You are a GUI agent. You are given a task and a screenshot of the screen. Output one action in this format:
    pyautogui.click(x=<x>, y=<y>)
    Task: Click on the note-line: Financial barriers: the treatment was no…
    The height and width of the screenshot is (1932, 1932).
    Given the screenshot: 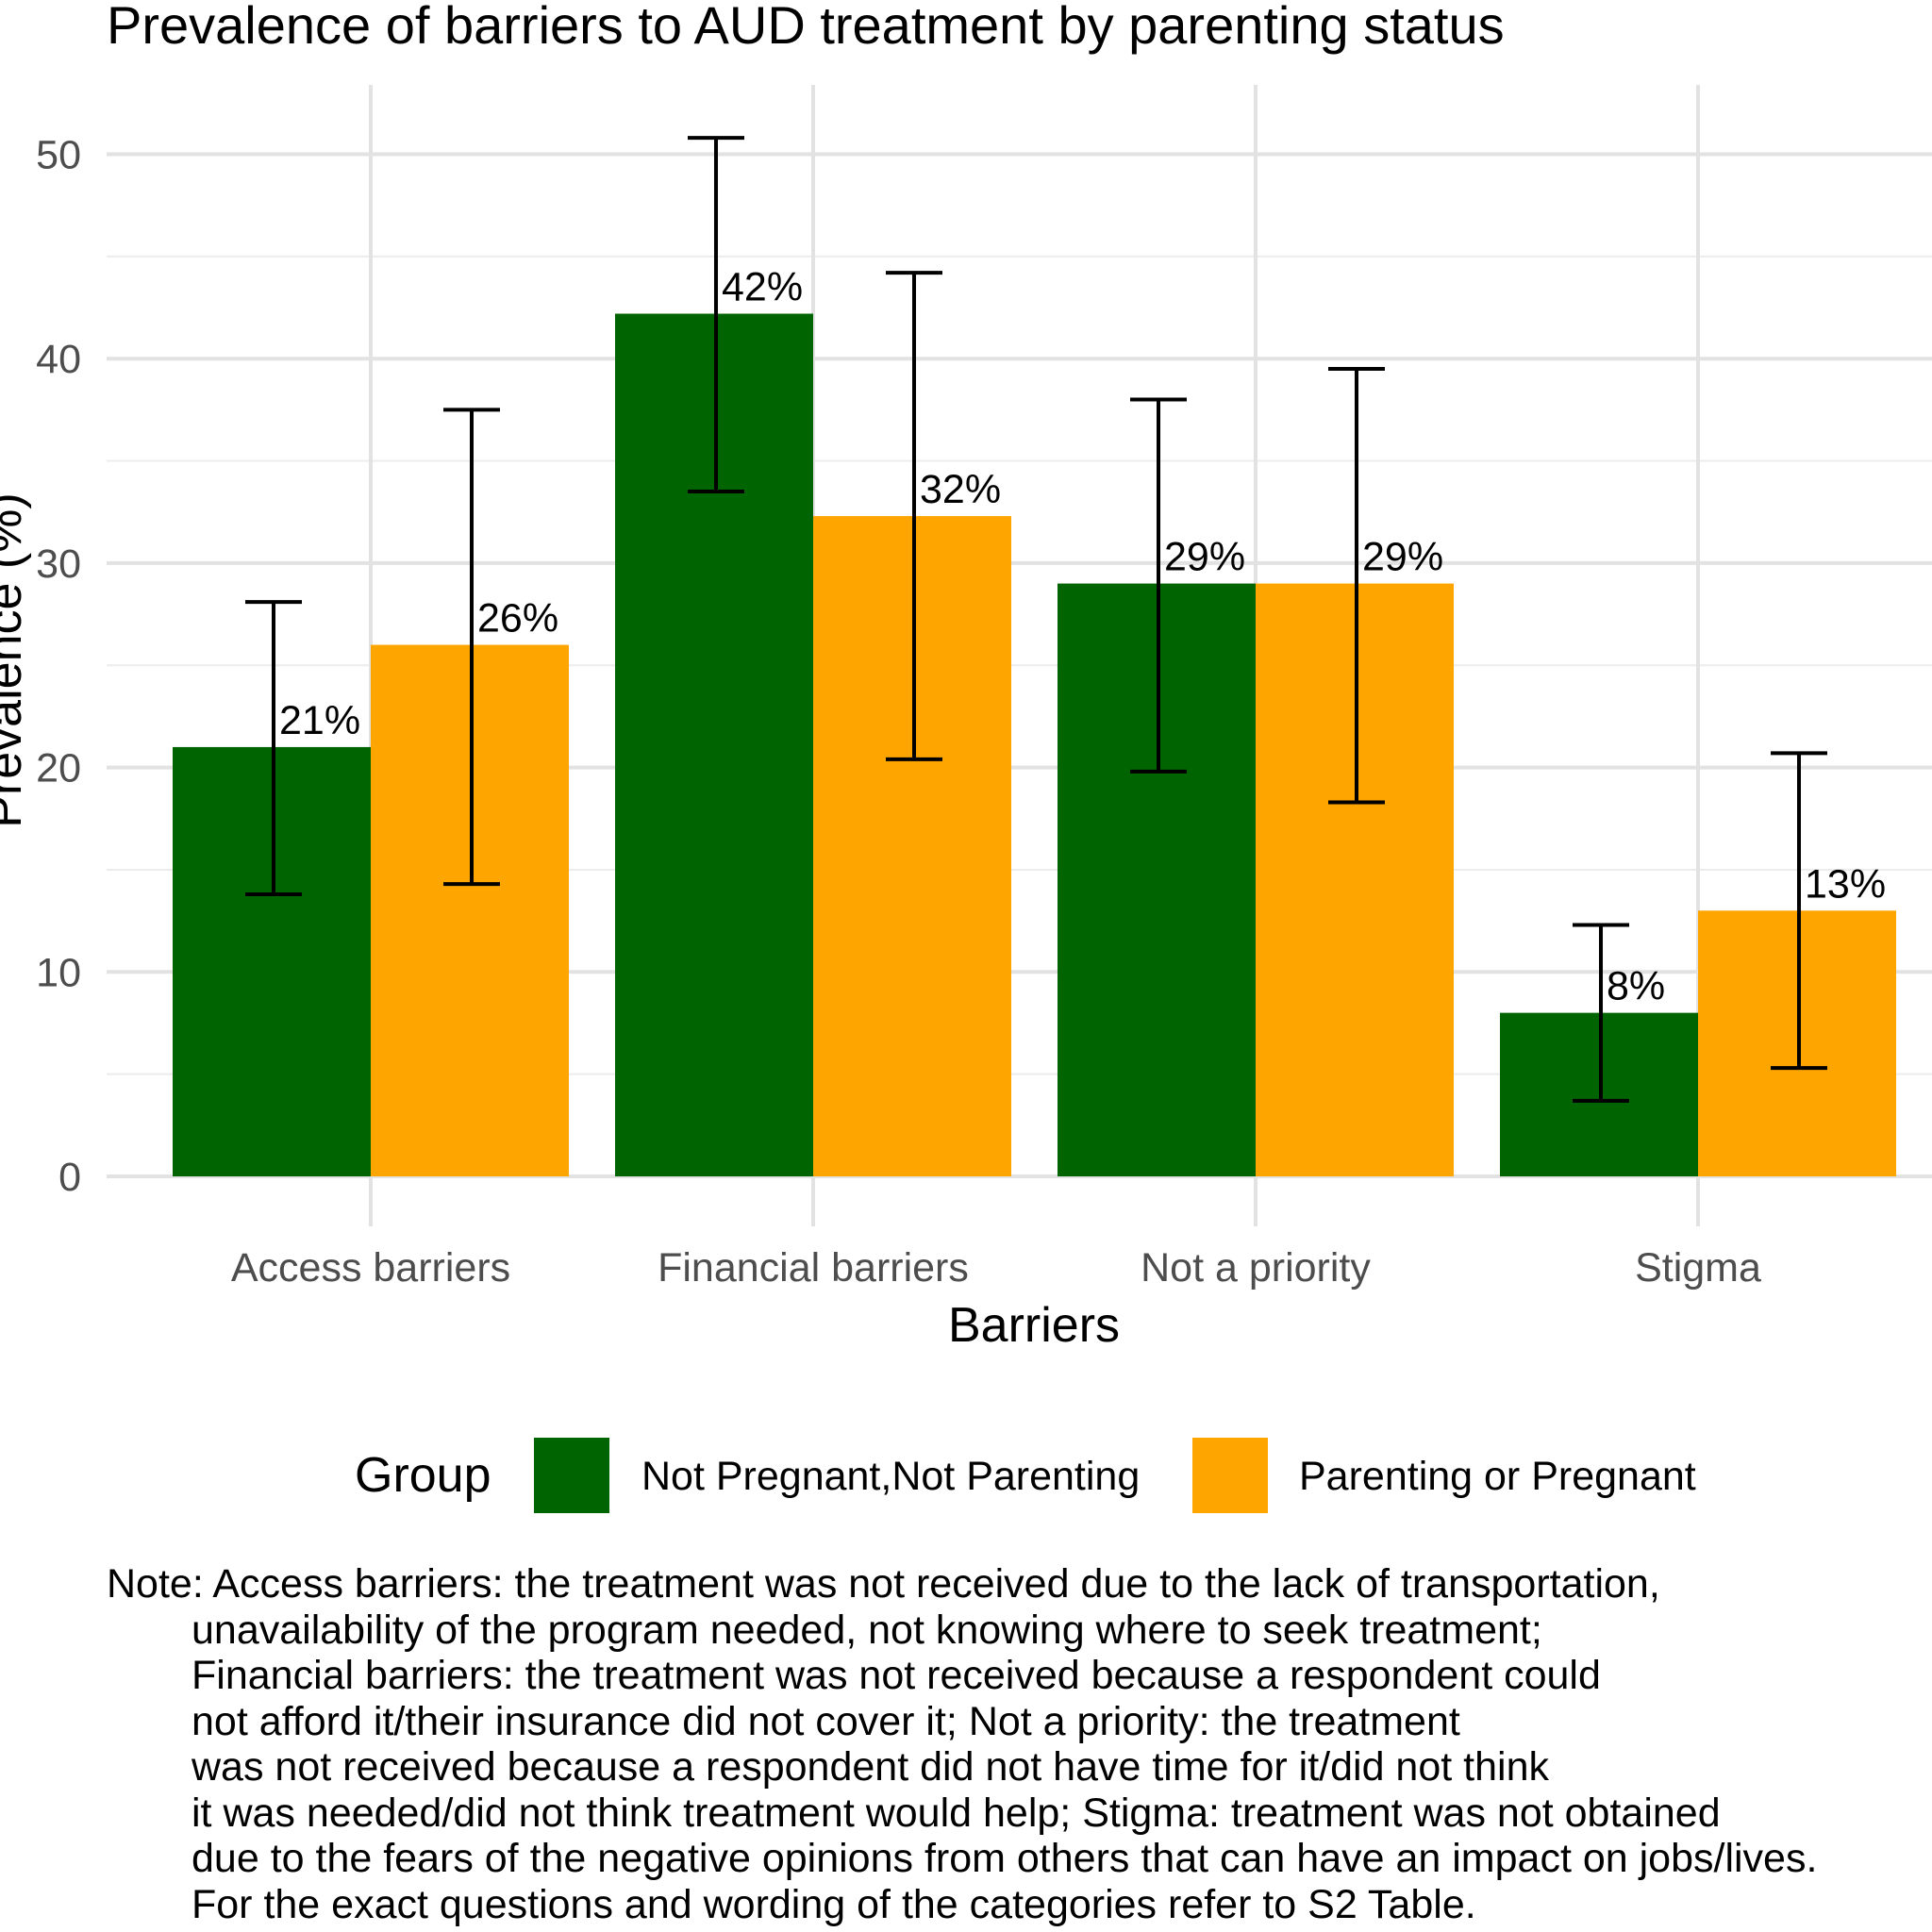 What is the action you would take?
    pyautogui.click(x=897, y=1675)
    